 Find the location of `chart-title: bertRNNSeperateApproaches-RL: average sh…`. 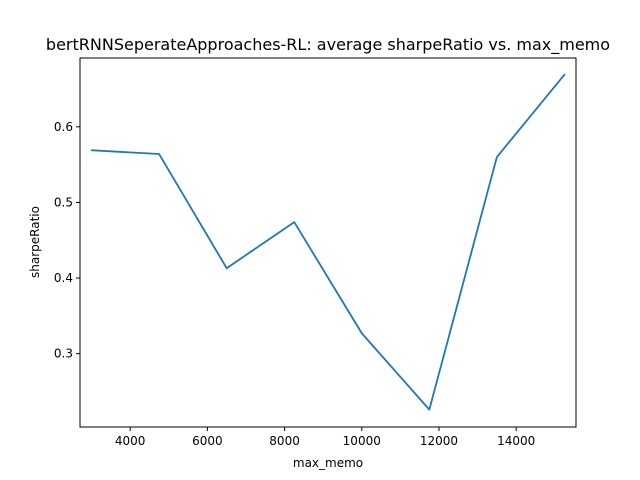

chart-title: bertRNNSeperateApproaches-RL: average sh… is located at coordinates (328, 45).